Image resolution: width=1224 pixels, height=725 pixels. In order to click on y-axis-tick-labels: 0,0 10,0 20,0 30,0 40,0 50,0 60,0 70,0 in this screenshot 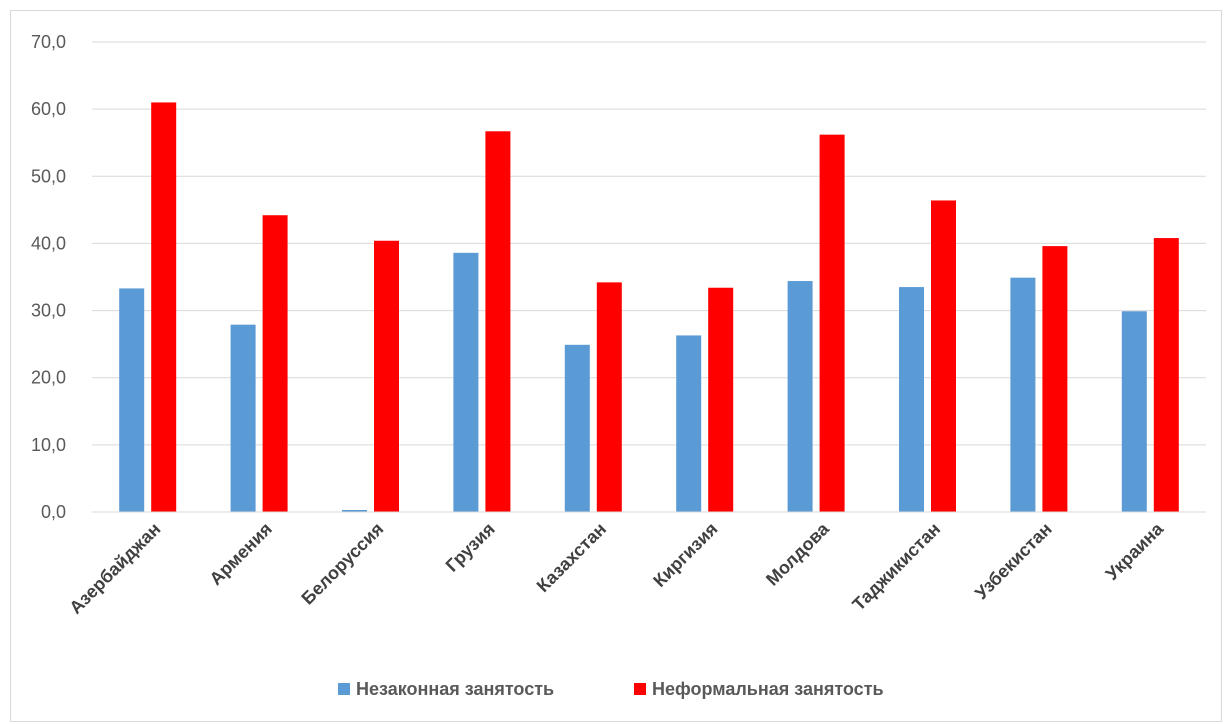, I will do `click(48, 277)`.